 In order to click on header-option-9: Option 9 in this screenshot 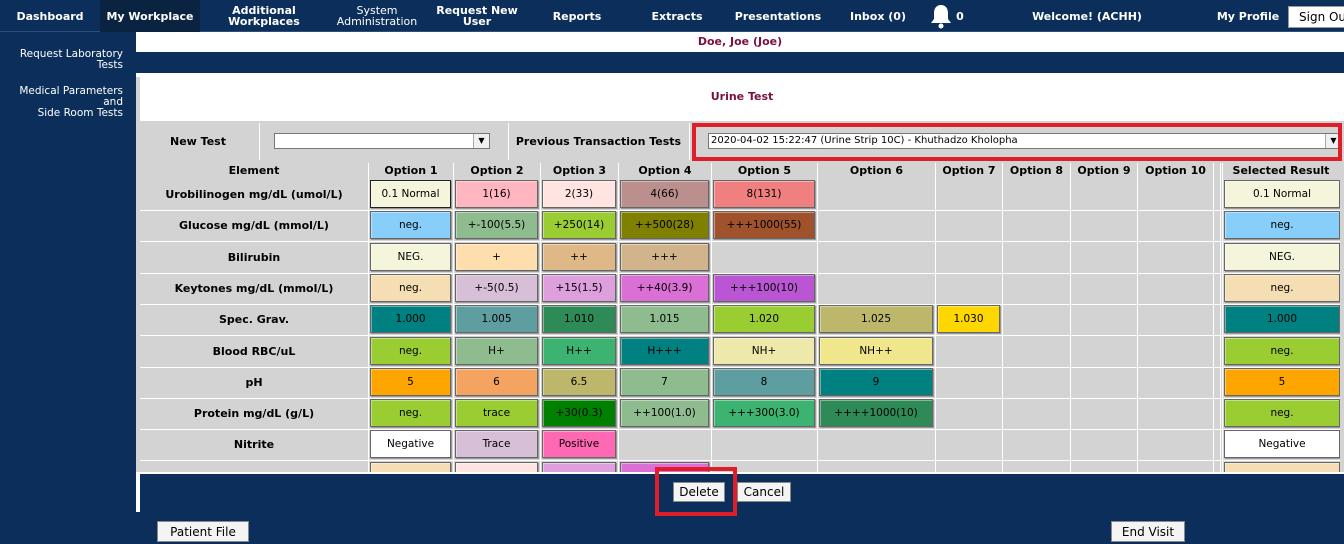, I will do `click(1104, 170)`.